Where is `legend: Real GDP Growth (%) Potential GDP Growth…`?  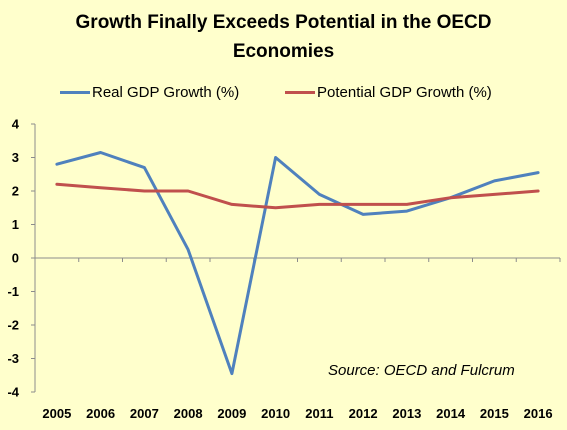
legend: Real GDP Growth (%) Potential GDP Growth… is located at coordinates (283, 95).